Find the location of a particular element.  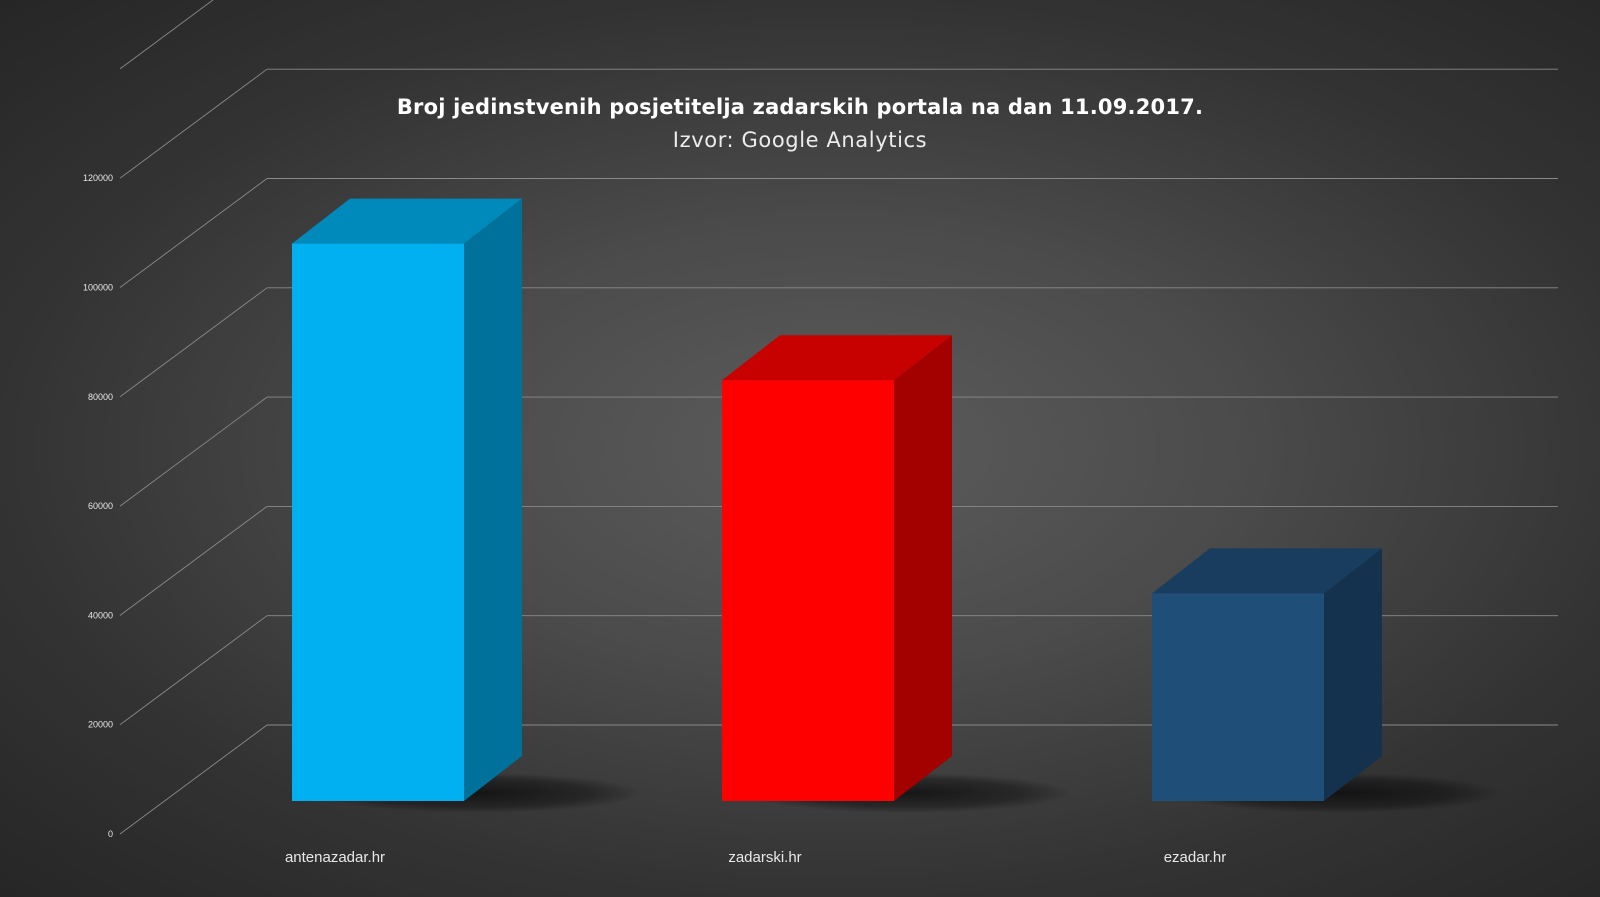

y-tick-label: 120000 is located at coordinates (98, 178).